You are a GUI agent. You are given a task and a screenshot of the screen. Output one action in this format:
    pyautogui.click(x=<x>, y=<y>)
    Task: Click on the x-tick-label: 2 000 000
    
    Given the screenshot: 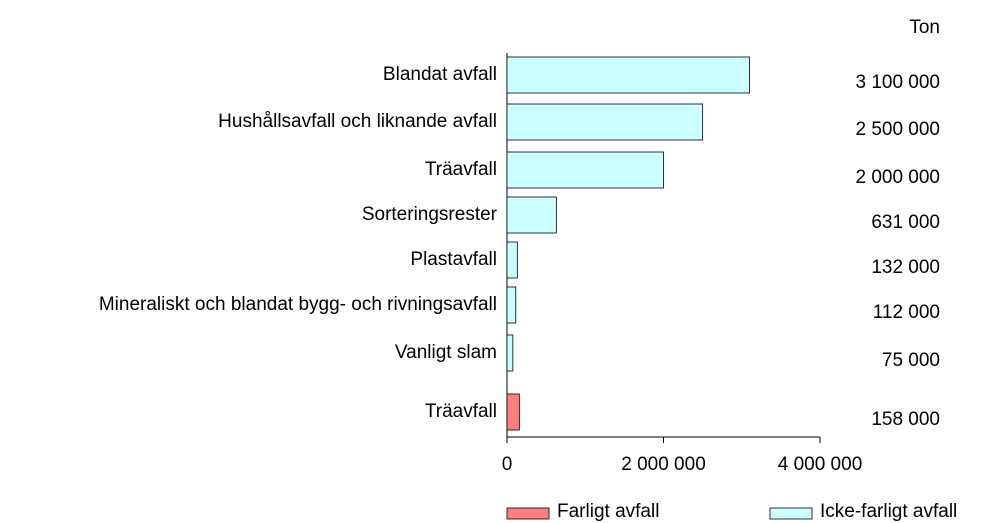 What is the action you would take?
    pyautogui.click(x=663, y=464)
    